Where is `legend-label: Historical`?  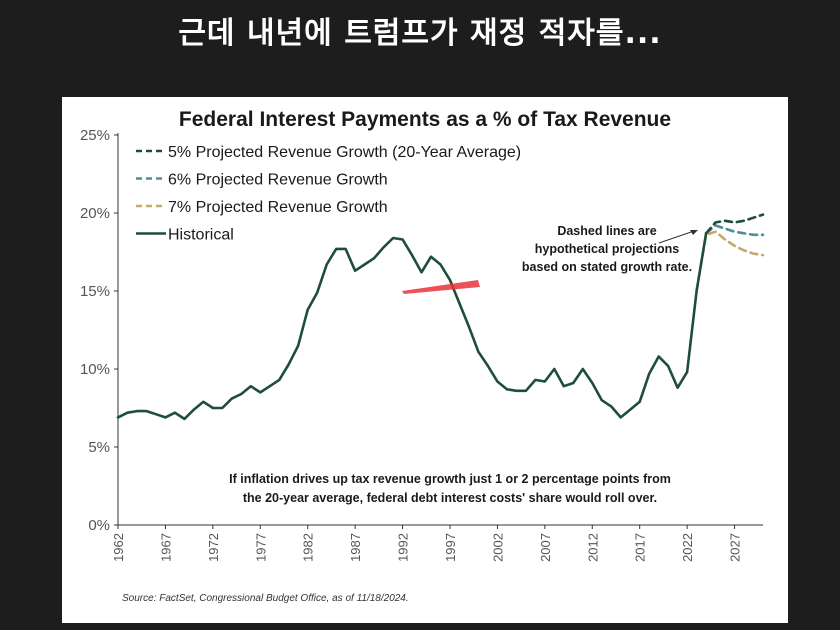 legend-label: Historical is located at coordinates (201, 235).